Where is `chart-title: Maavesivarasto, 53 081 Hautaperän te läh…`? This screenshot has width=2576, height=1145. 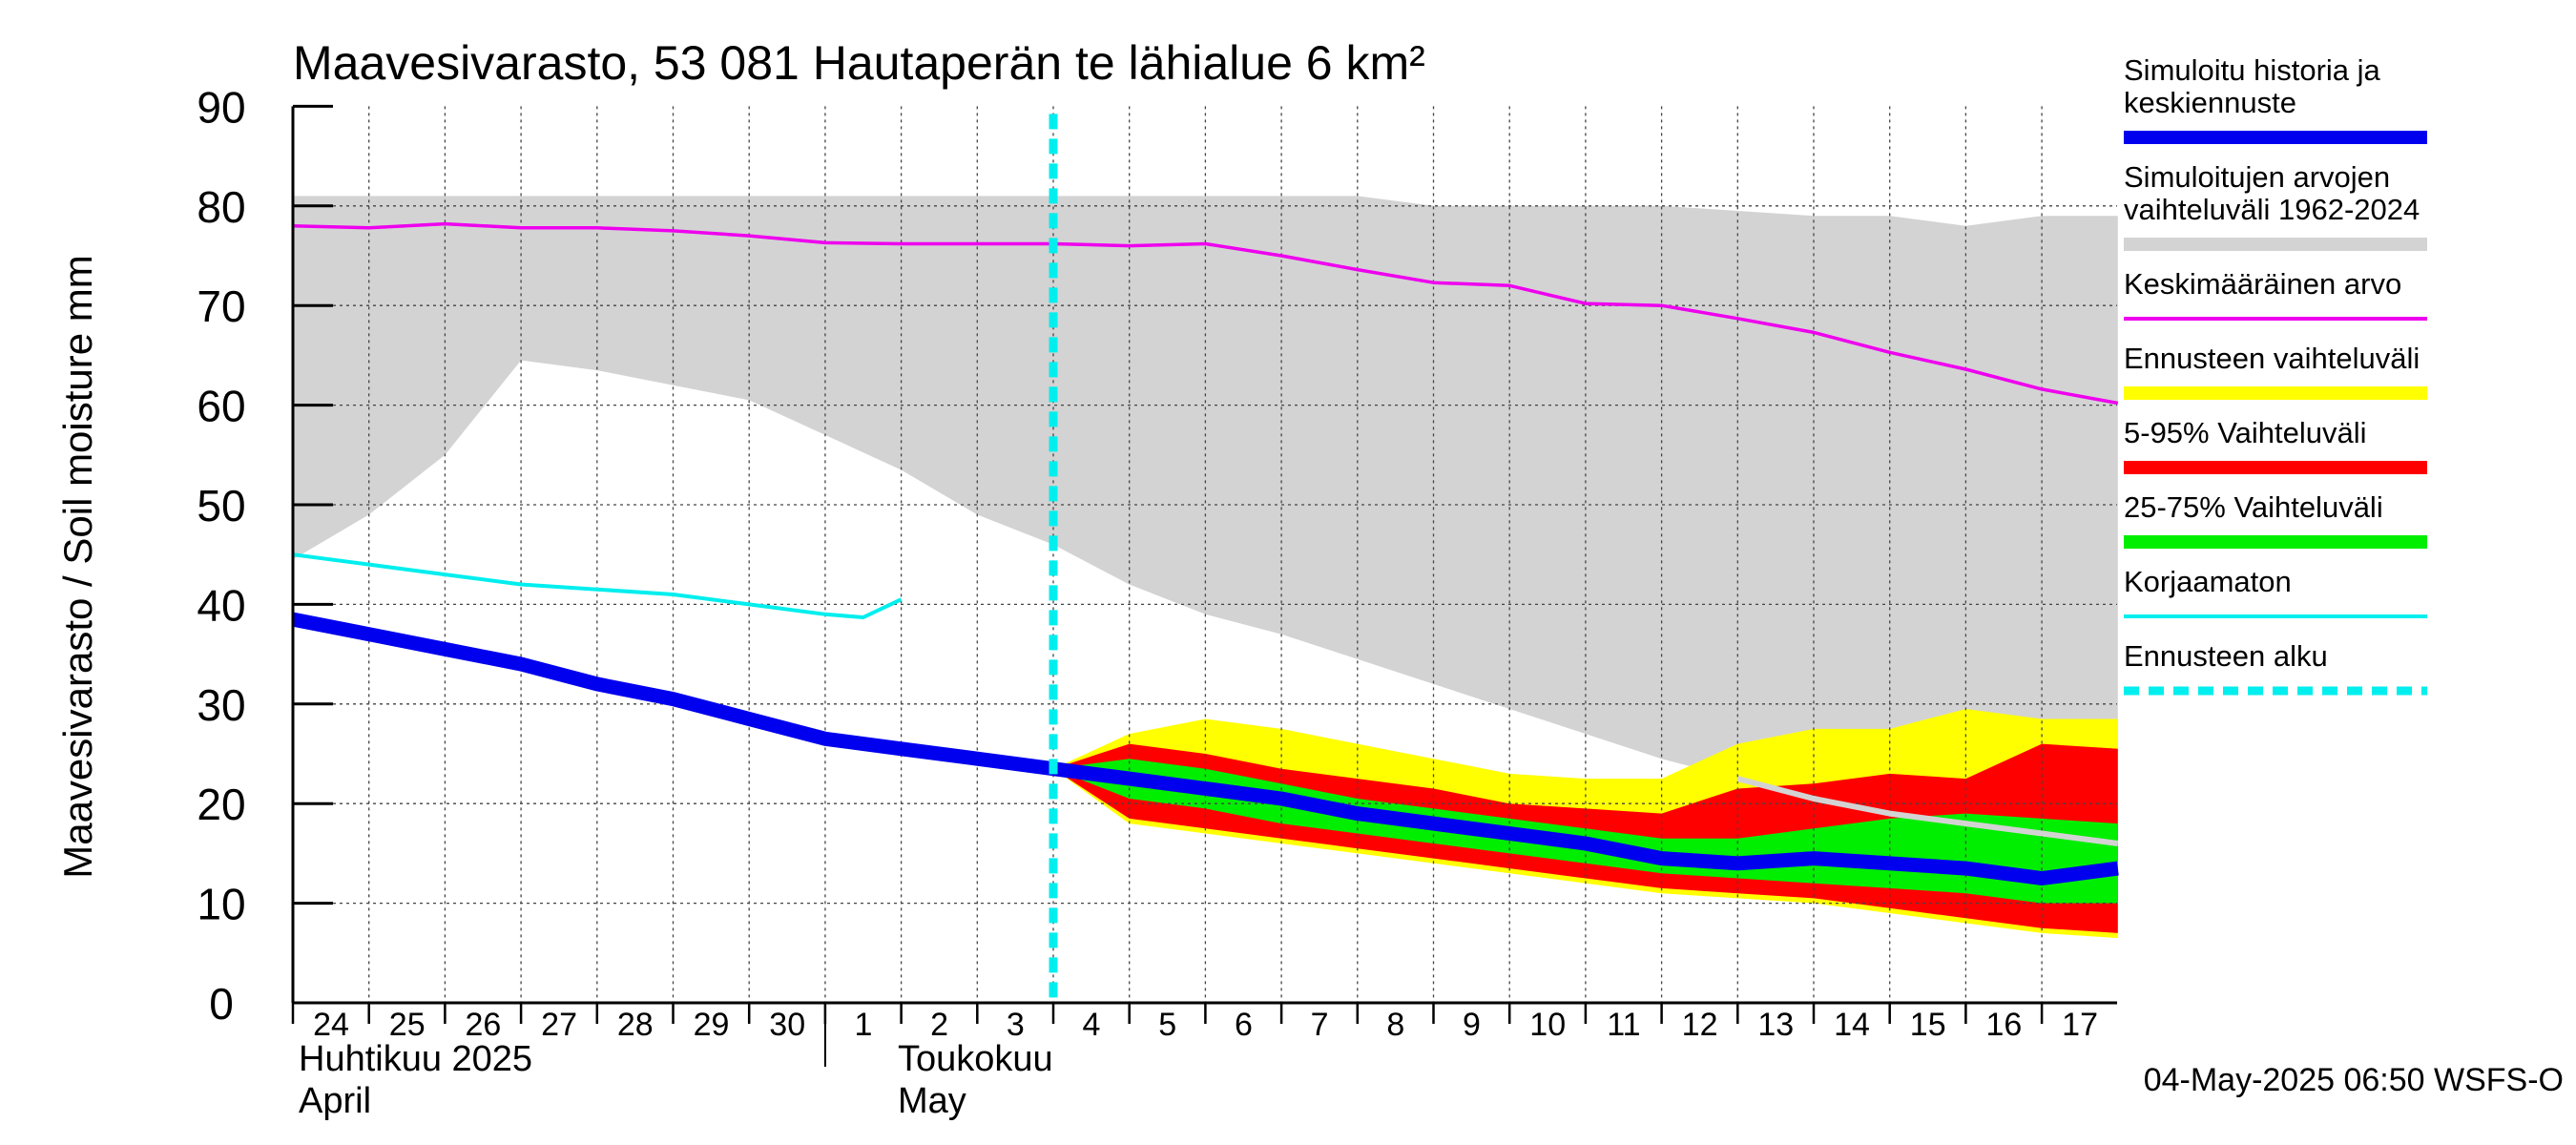
chart-title: Maavesivarasto, 53 081 Hautaperän te läh… is located at coordinates (859, 63).